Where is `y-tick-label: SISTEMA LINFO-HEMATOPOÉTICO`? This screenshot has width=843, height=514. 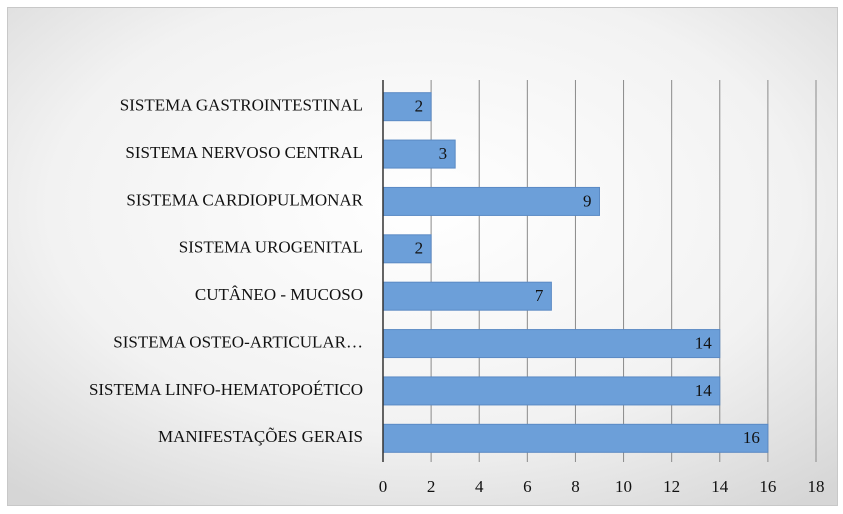
y-tick-label: SISTEMA LINFO-HEMATOPOÉTICO is located at coordinates (226, 389).